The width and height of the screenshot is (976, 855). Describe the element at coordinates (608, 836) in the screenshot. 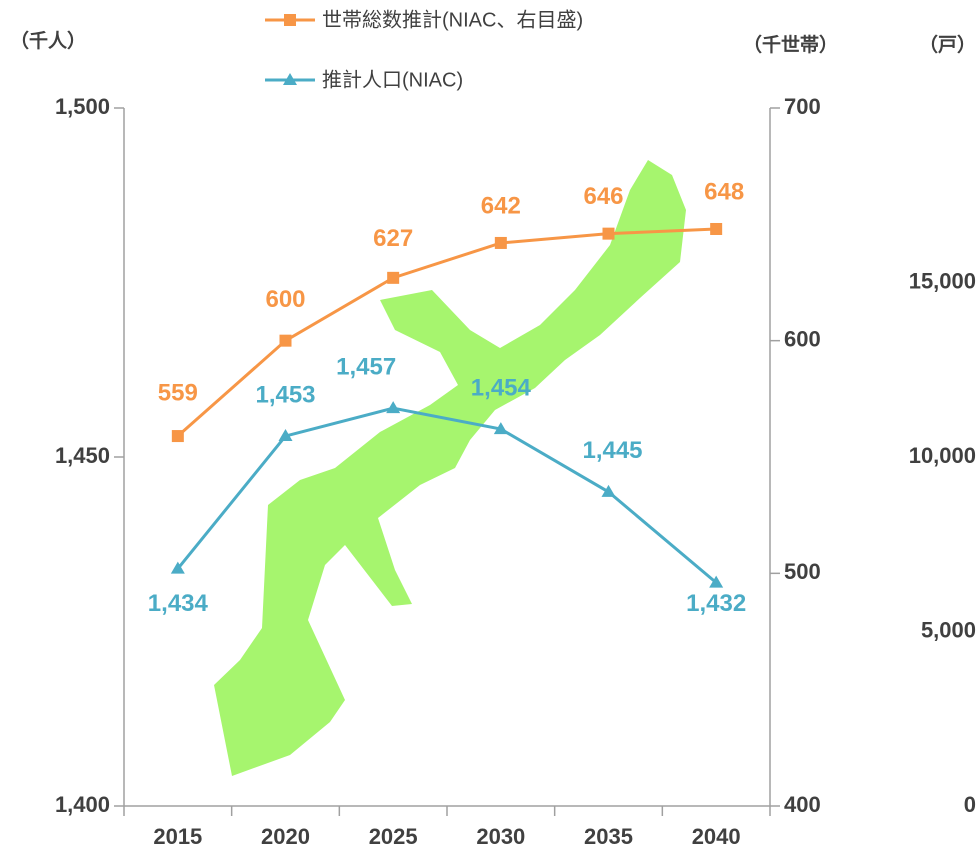

I see `x-tick-label: 2035` at that location.